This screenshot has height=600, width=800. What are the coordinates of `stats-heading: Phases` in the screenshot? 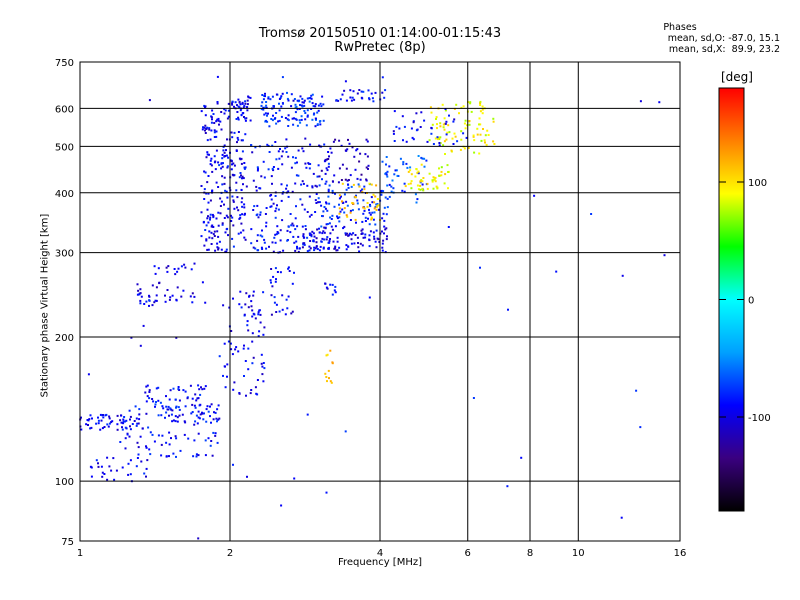 It's located at (680, 27).